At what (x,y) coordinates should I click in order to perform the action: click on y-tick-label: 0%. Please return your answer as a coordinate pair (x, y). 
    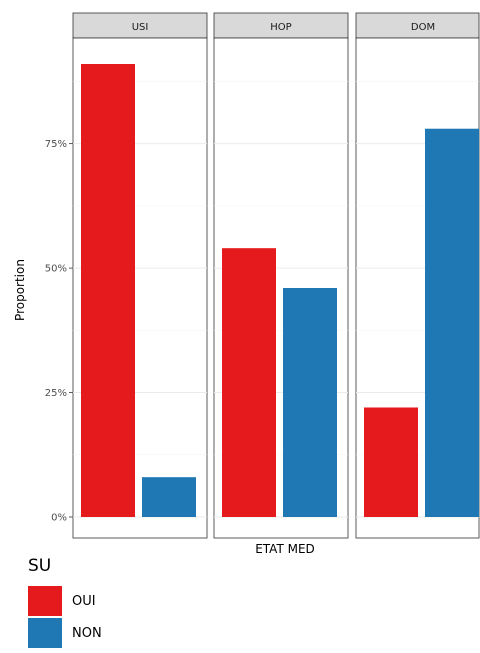
    Looking at the image, I should click on (59, 518).